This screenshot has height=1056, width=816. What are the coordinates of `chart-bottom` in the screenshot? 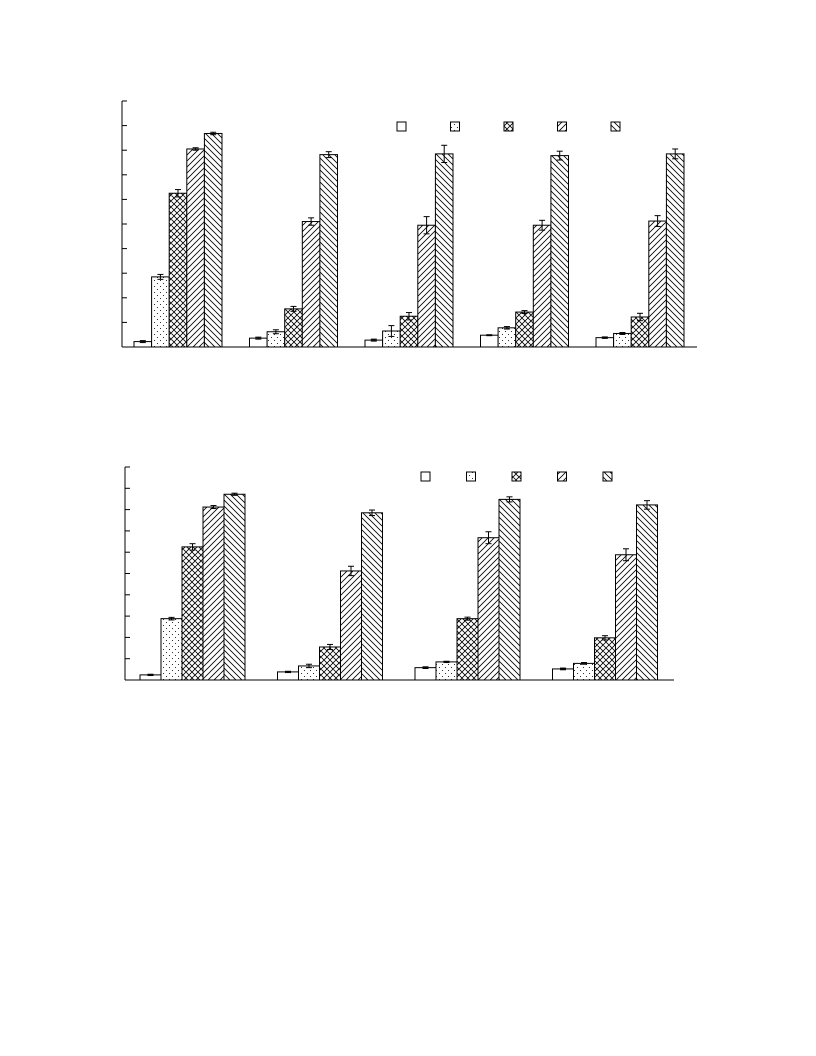 It's located at (399, 573).